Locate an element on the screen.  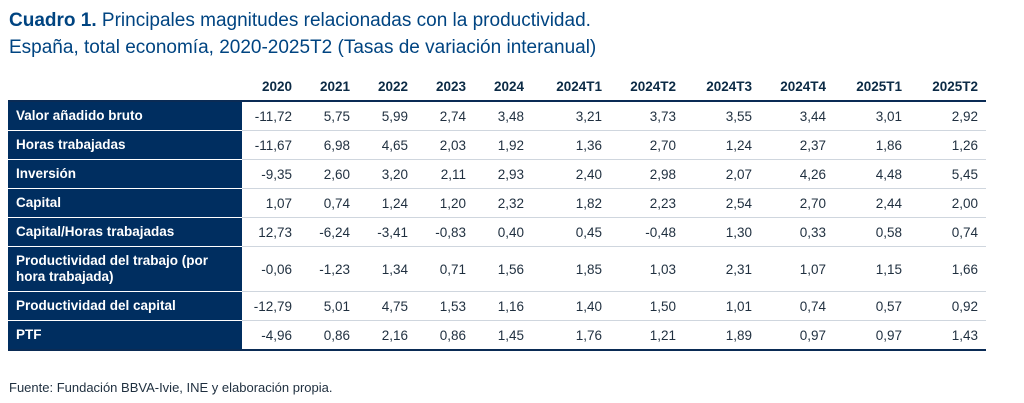
table-cell: 2,93 is located at coordinates (510, 174).